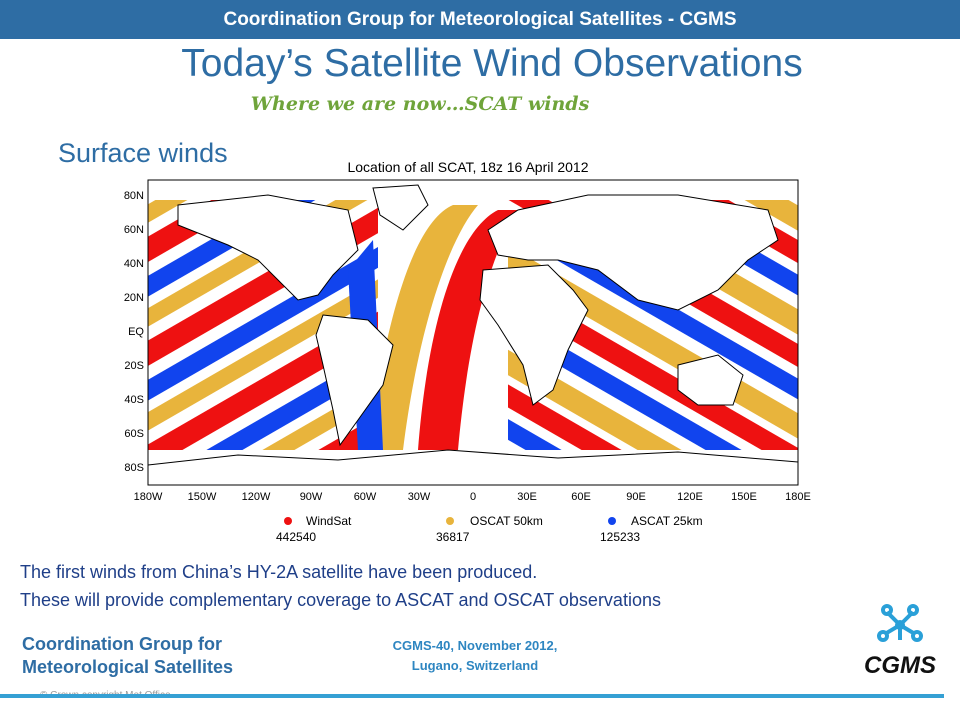  I want to click on lat-tick-label: 20N, so click(134, 298).